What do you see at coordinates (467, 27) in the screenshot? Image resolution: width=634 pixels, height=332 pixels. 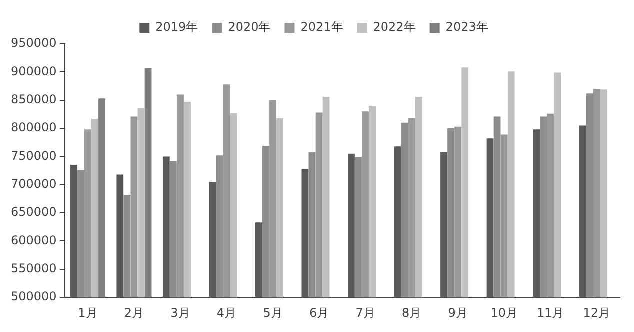 I see `legend-label: 2023年` at bounding box center [467, 27].